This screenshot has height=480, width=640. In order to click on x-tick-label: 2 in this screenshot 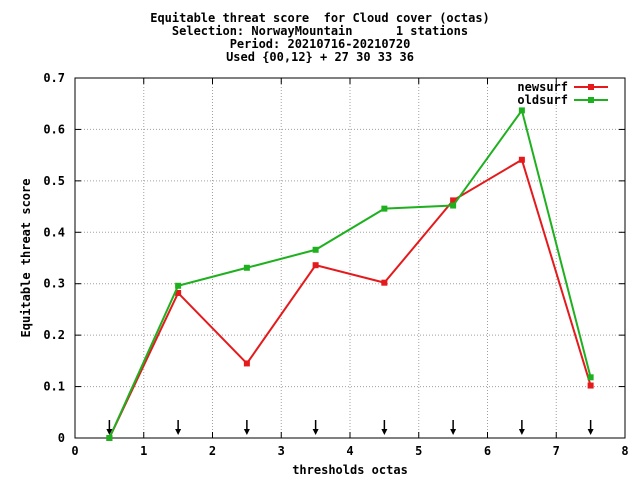, I will do `click(212, 451)`.